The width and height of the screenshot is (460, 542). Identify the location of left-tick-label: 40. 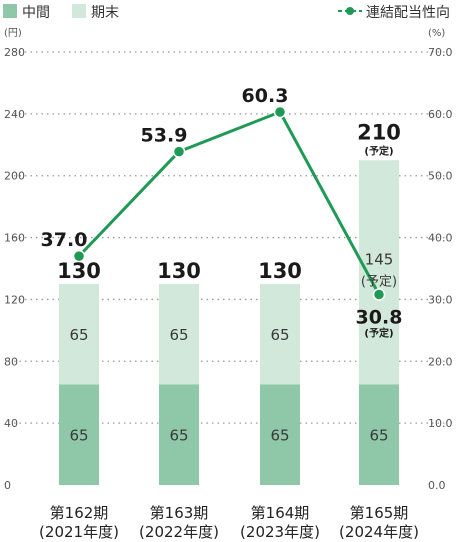
(11, 423).